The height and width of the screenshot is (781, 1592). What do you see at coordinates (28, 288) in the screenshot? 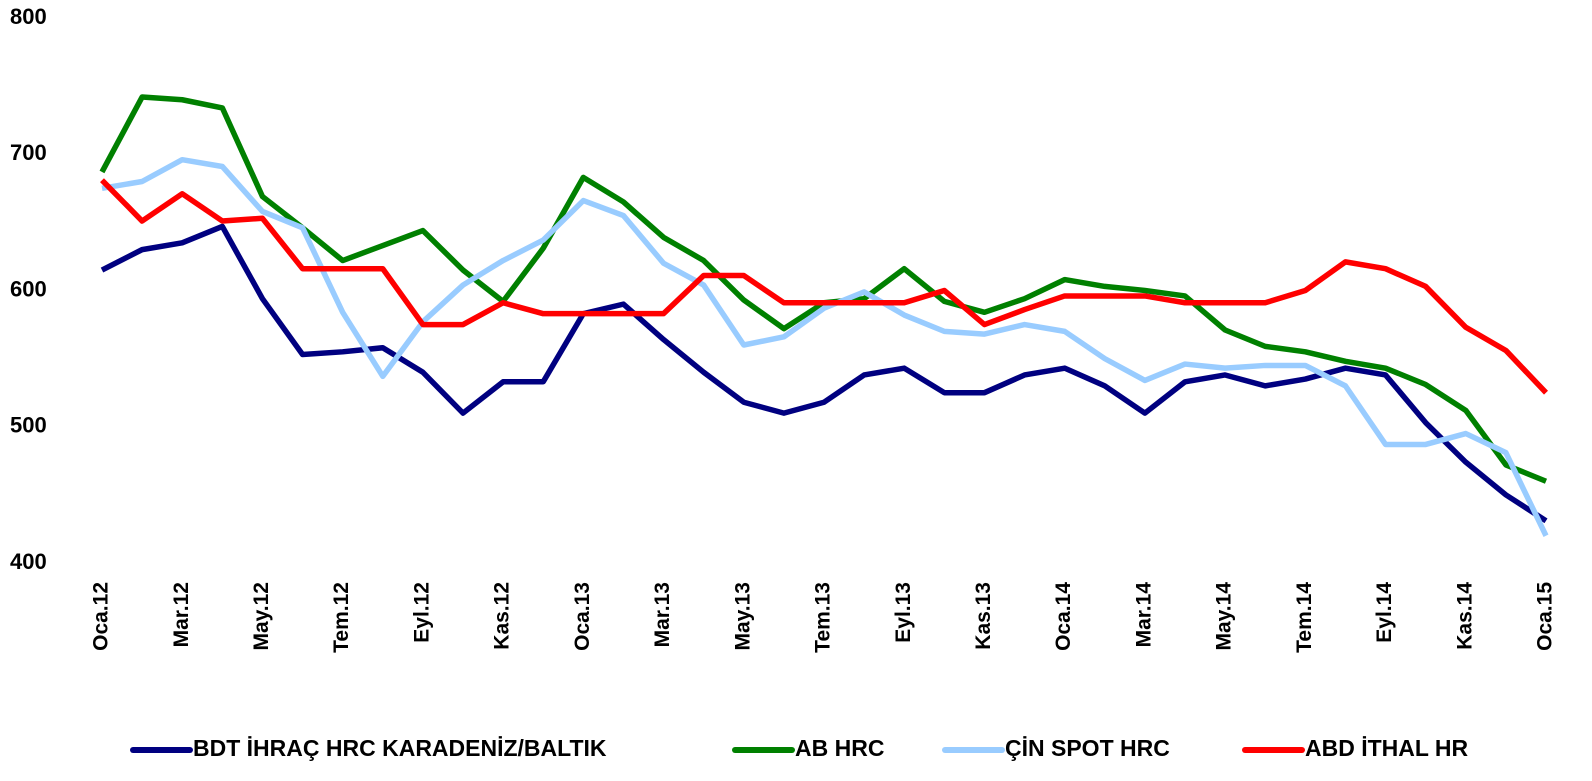
I see `y-tick-label: 600` at bounding box center [28, 288].